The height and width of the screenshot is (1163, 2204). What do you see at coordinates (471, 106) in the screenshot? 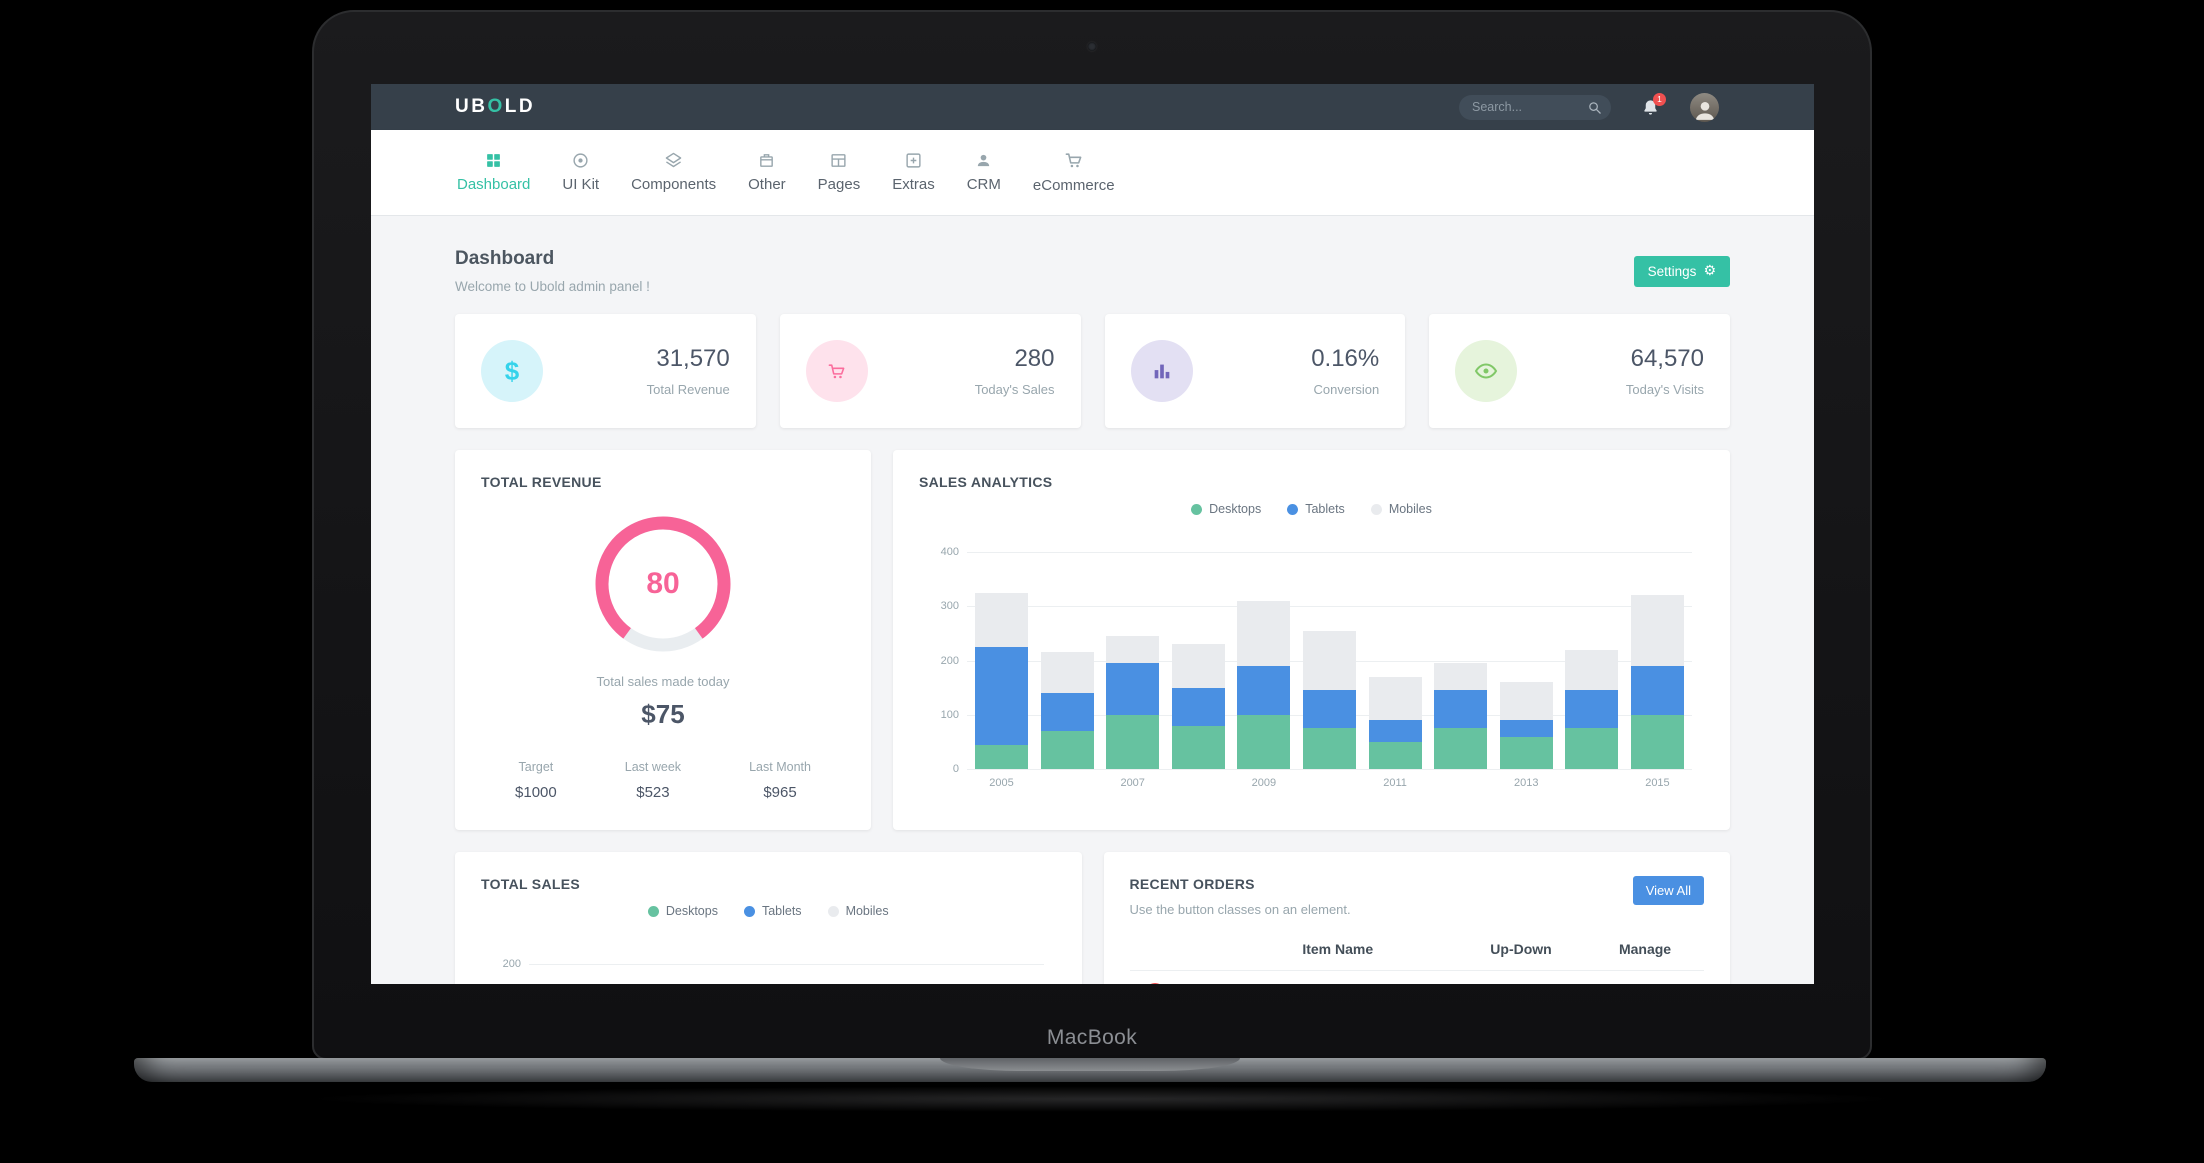
I see `logo-text: UB` at bounding box center [471, 106].